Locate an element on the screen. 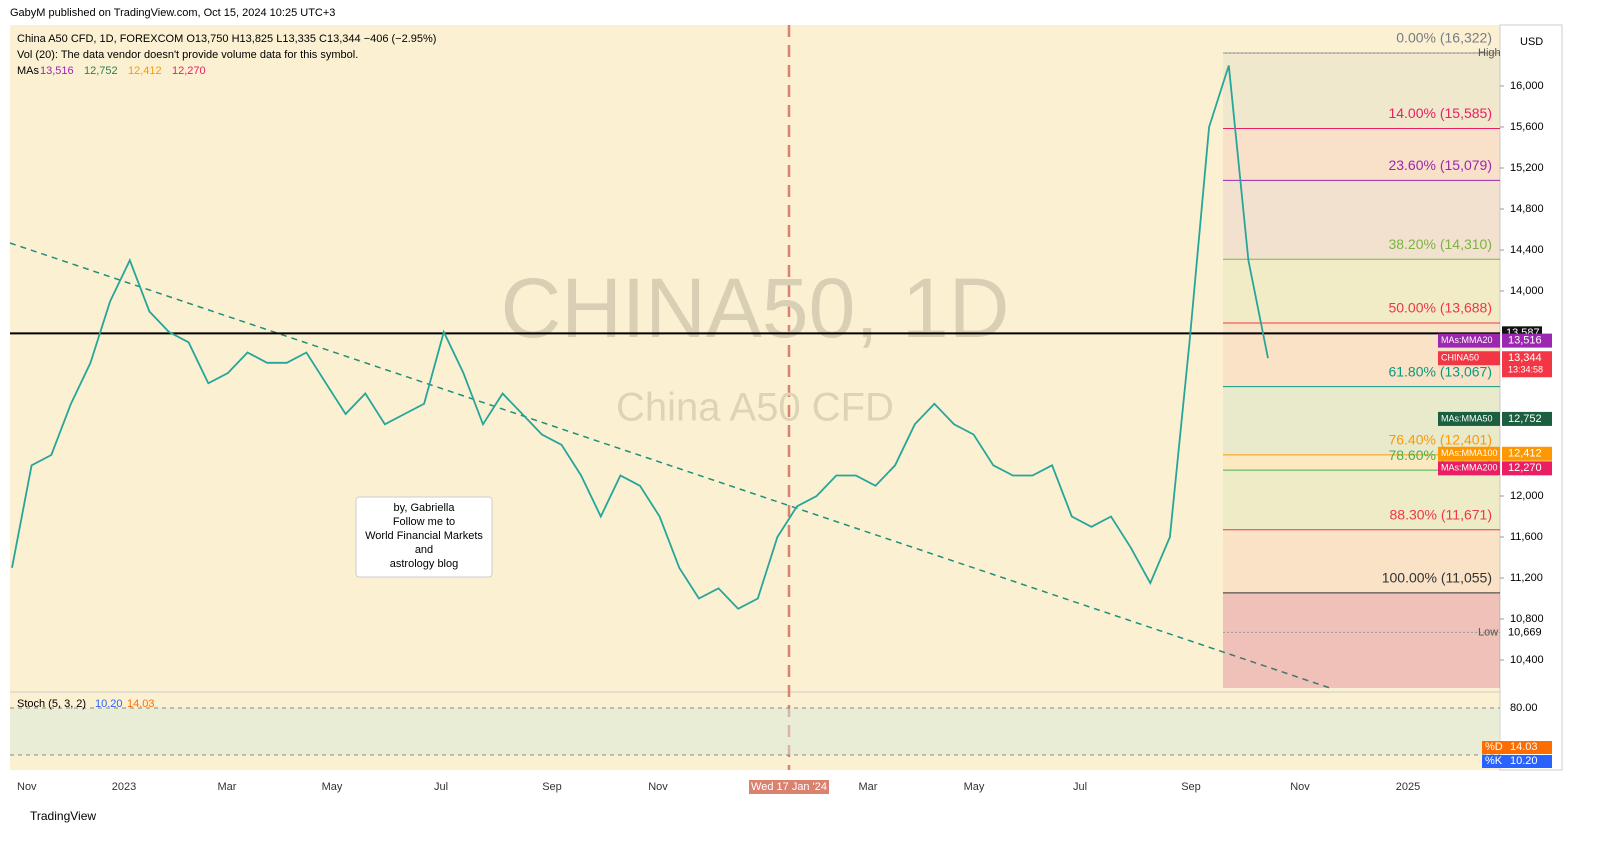 The width and height of the screenshot is (1600, 855). fib-label: 61.80% (13,067) is located at coordinates (1440, 371).